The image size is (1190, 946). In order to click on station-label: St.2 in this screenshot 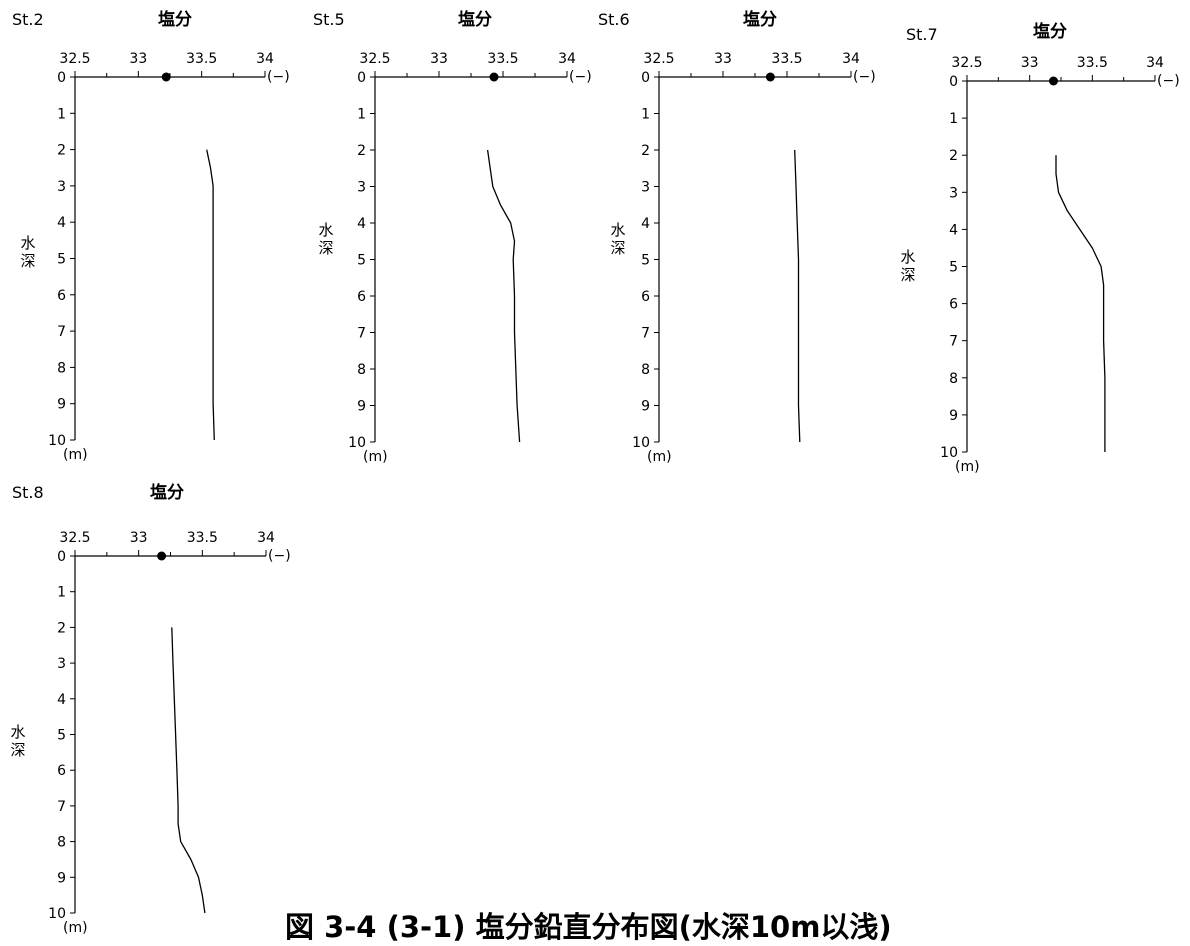, I will do `click(28, 19)`.